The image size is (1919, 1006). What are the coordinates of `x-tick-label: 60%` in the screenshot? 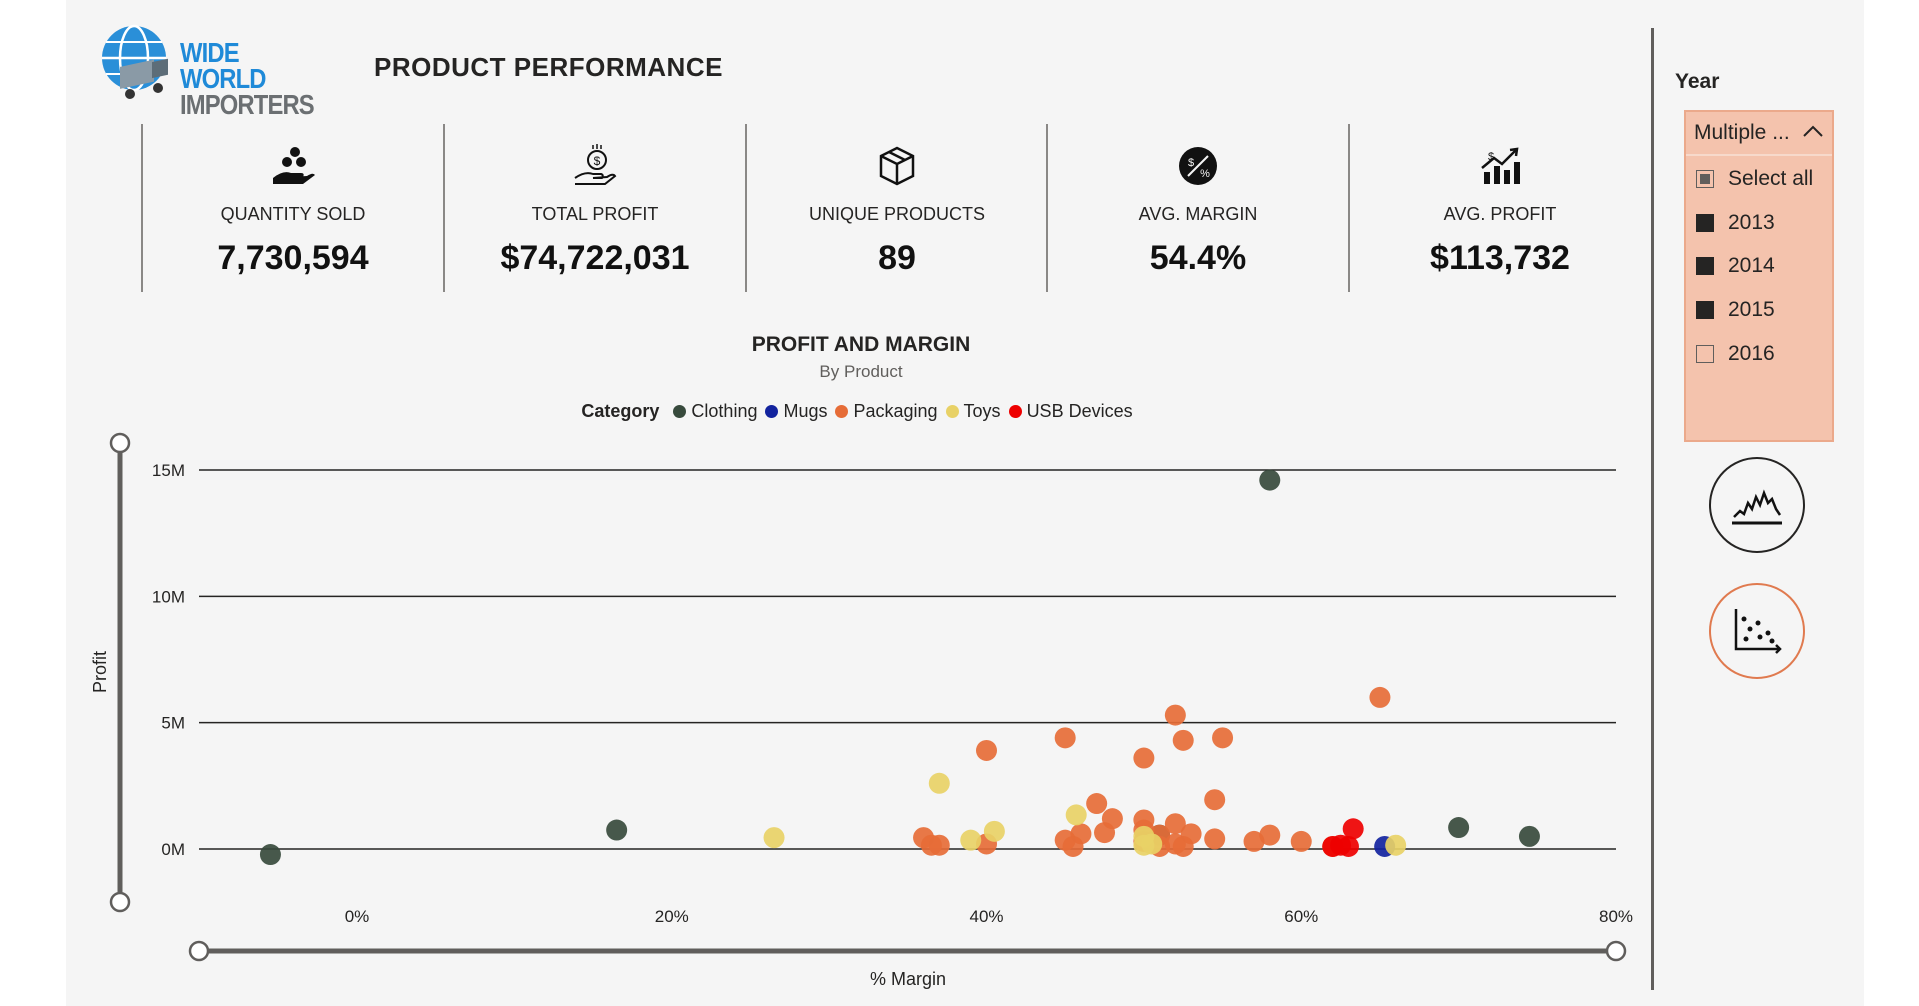 It's located at (1301, 916).